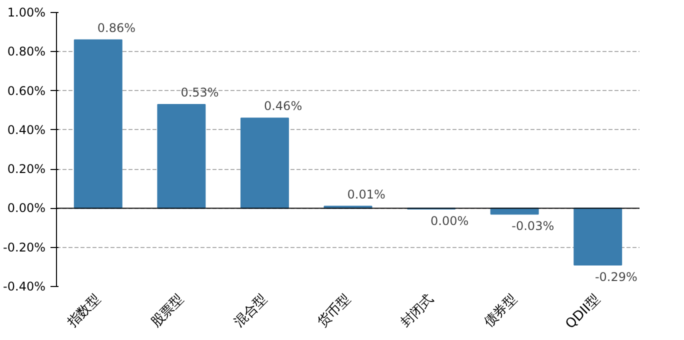 The width and height of the screenshot is (684, 340). What do you see at coordinates (26, 208) in the screenshot?
I see `y-tick-label: 0.00%` at bounding box center [26, 208].